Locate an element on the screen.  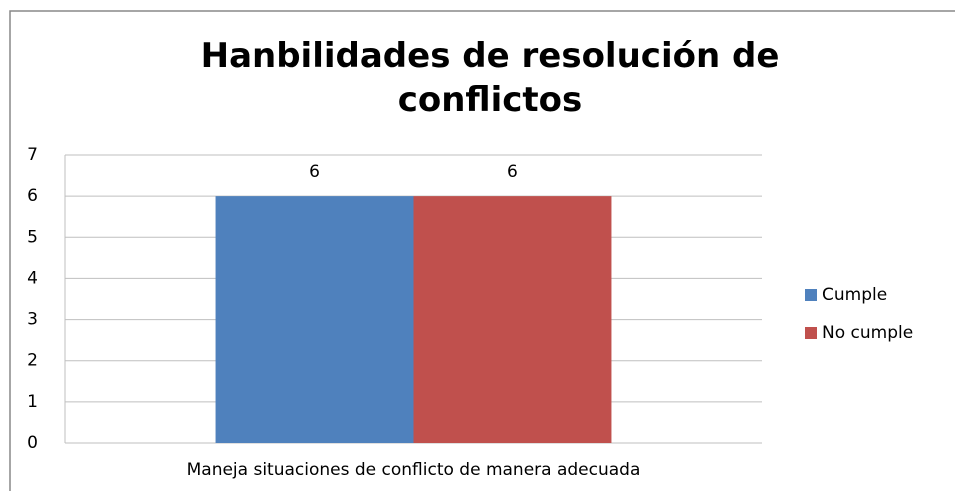
y-tick-label: 0 is located at coordinates (32, 443).